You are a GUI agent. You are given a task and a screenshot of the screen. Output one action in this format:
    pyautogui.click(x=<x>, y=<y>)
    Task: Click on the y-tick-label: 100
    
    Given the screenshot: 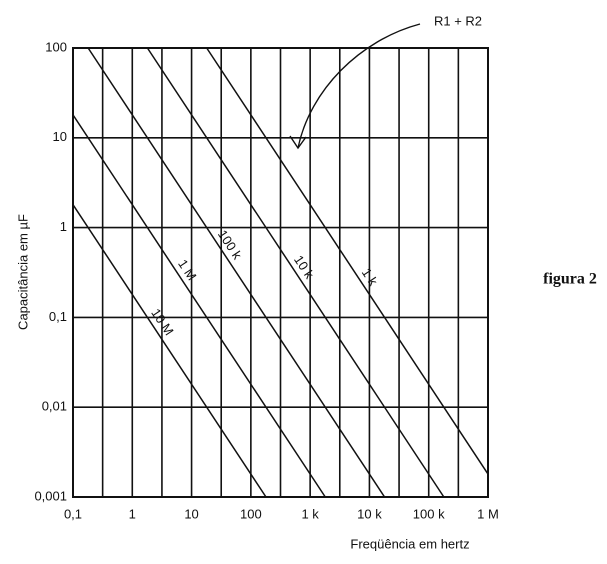 What is the action you would take?
    pyautogui.click(x=56, y=46)
    